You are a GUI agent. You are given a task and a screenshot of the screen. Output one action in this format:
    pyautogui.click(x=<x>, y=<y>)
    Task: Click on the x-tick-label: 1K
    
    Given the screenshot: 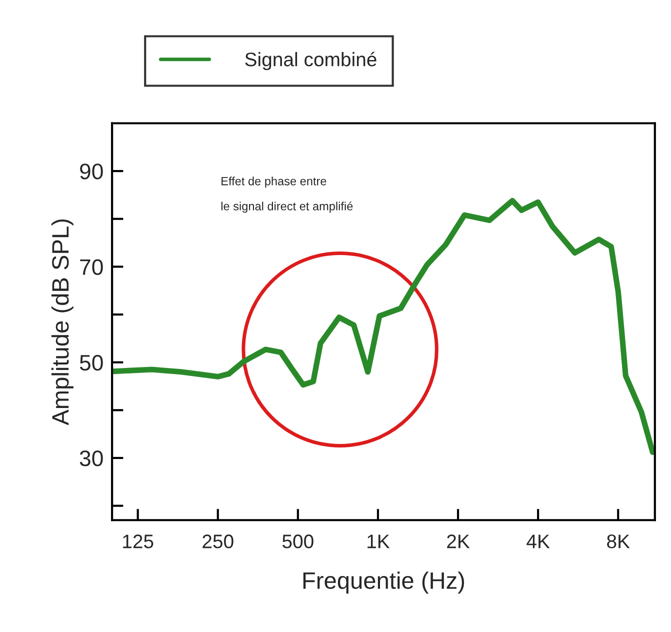 What is the action you would take?
    pyautogui.click(x=379, y=541)
    